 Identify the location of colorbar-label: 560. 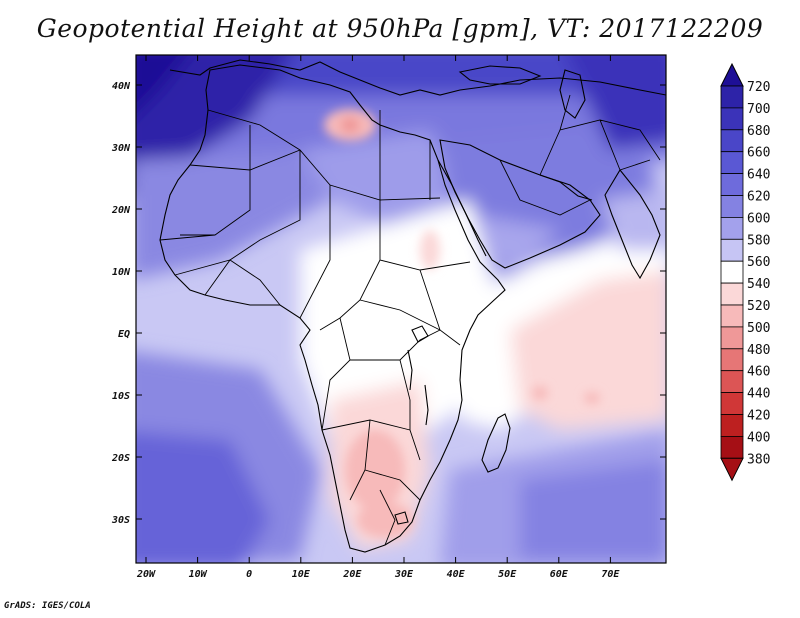
(758, 262).